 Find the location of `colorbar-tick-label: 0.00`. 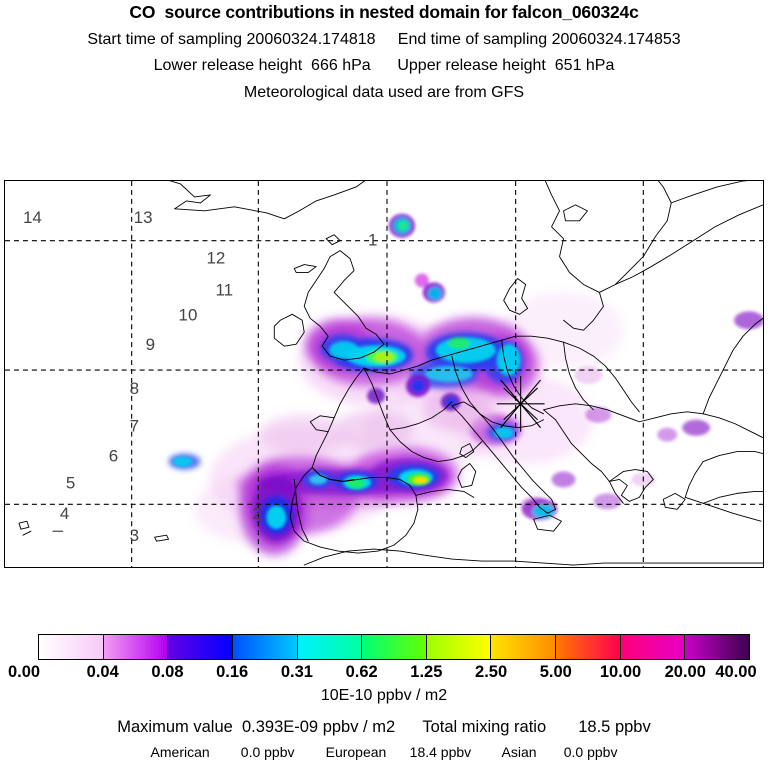

colorbar-tick-label: 0.00 is located at coordinates (24, 672).